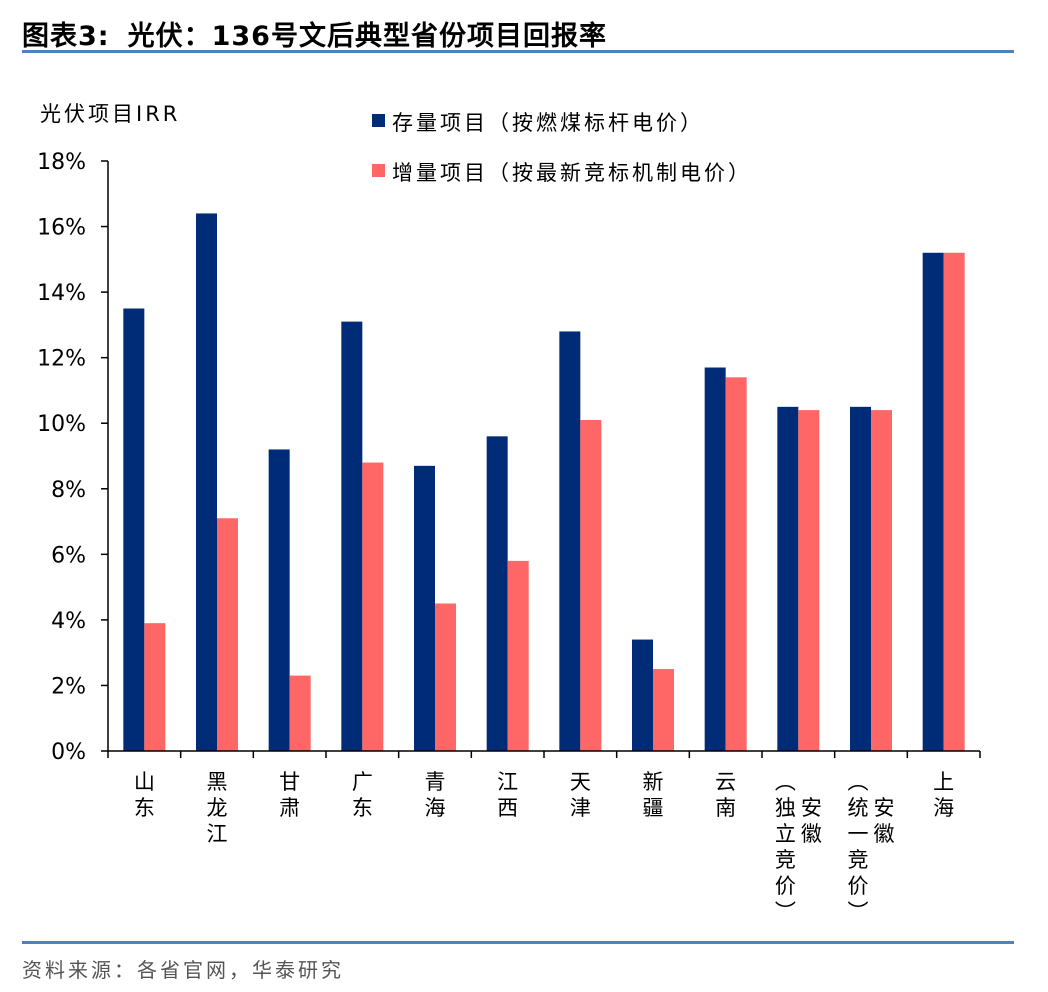 The image size is (1048, 992). Describe the element at coordinates (68, 752) in the screenshot. I see `y-tick-label-0: 0%` at that location.